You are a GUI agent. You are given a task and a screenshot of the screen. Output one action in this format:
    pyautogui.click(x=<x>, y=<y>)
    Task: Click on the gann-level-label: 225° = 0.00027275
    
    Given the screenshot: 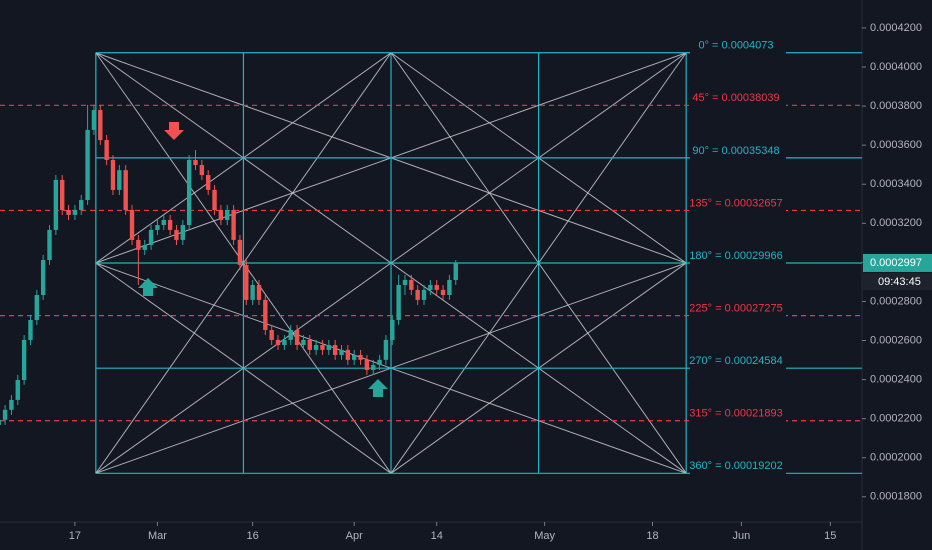 What is the action you would take?
    pyautogui.click(x=735, y=309)
    